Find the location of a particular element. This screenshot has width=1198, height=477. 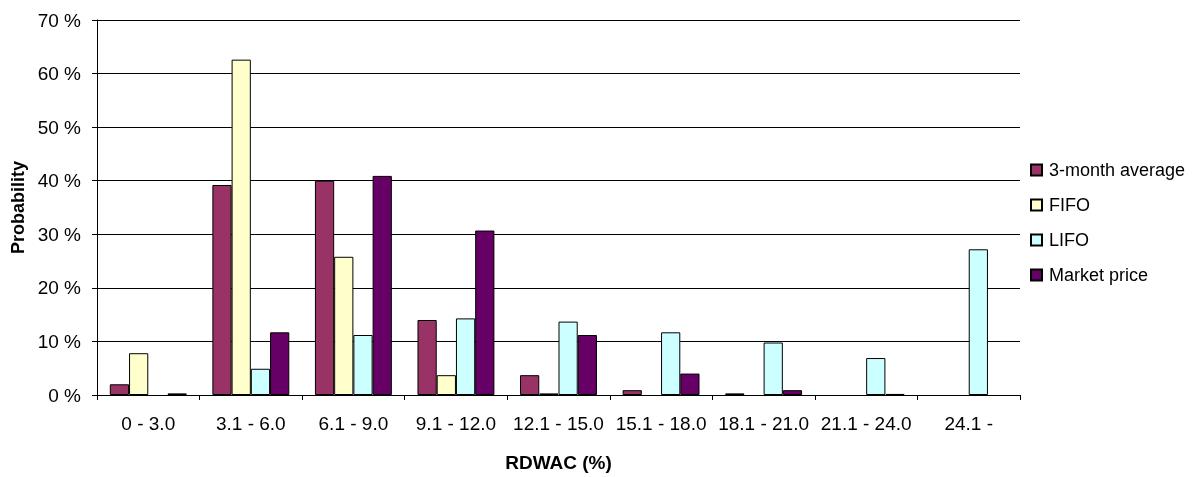

legend-label: LIFO is located at coordinates (1069, 240).